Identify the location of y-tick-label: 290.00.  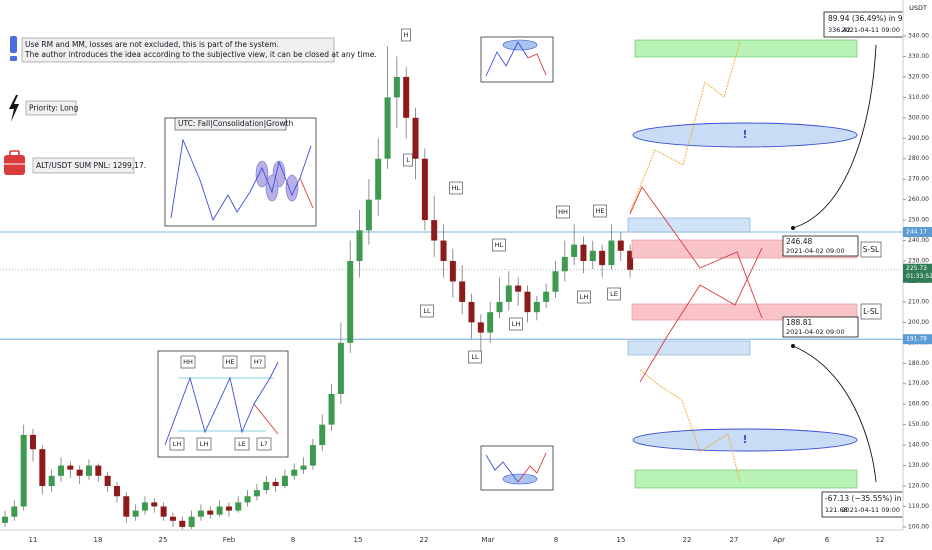
(918, 138).